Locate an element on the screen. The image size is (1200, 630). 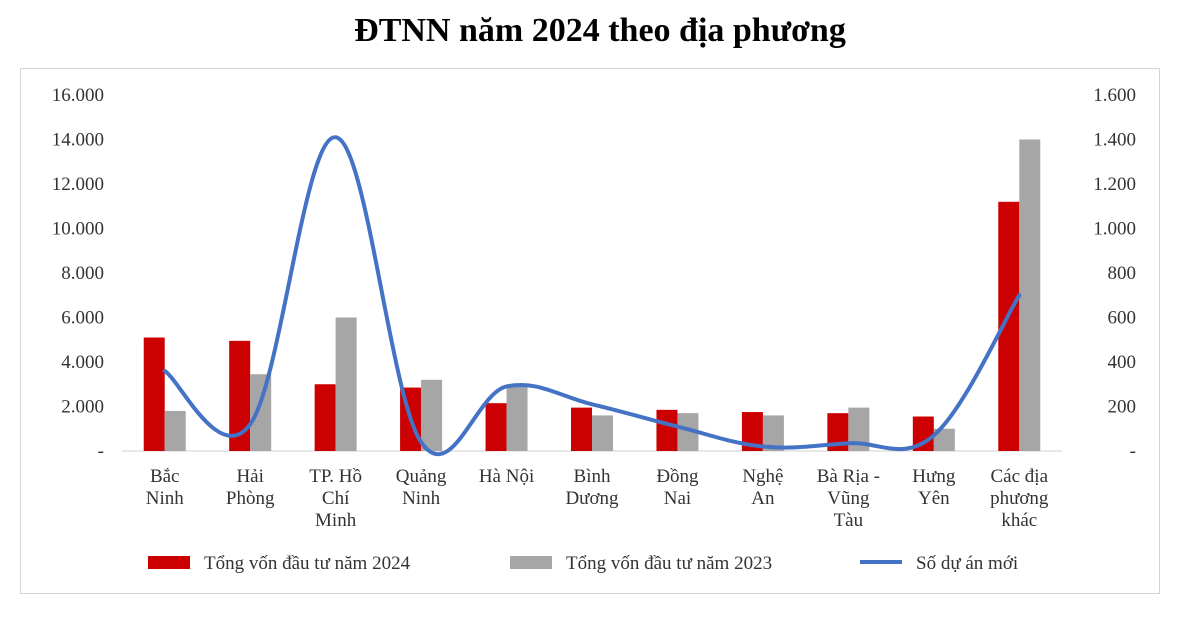
legend-label: Số dự án mới is located at coordinates (967, 563).